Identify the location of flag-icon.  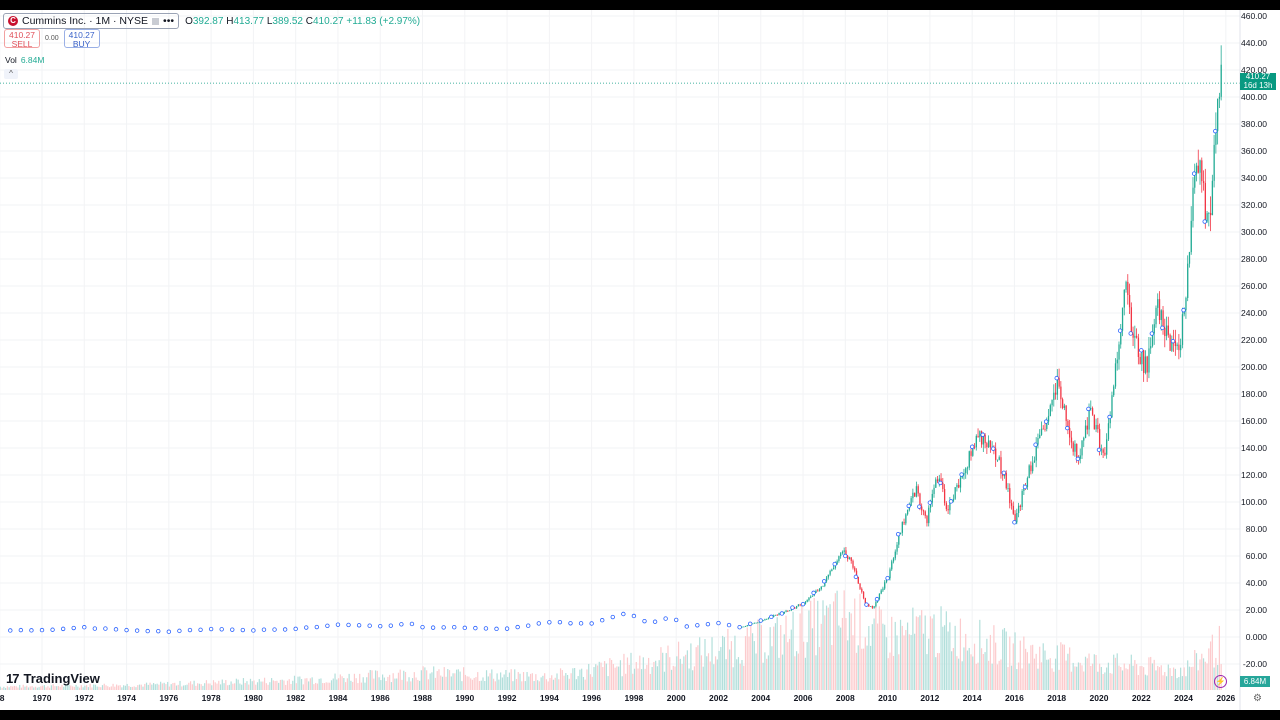
(156, 21).